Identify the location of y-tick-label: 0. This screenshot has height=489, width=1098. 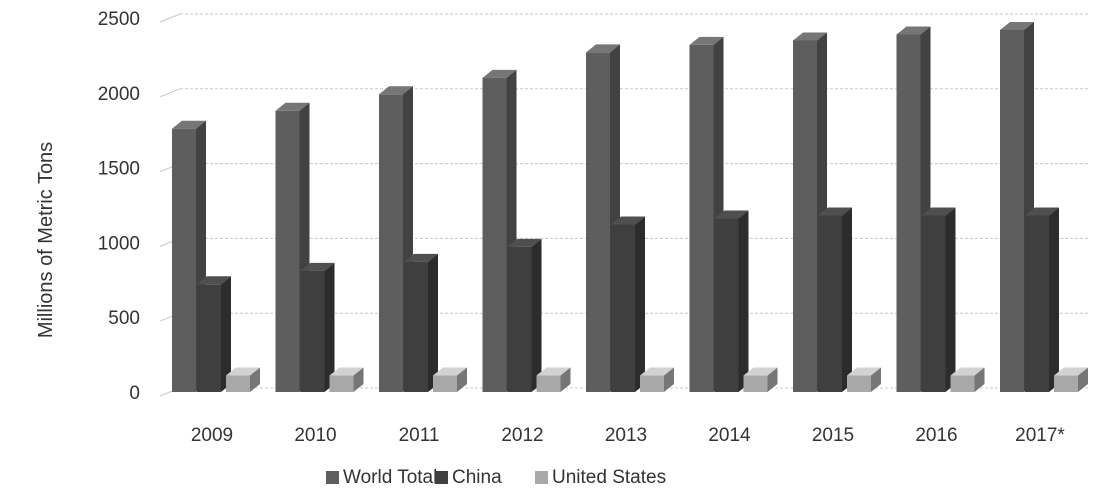
(134, 393).